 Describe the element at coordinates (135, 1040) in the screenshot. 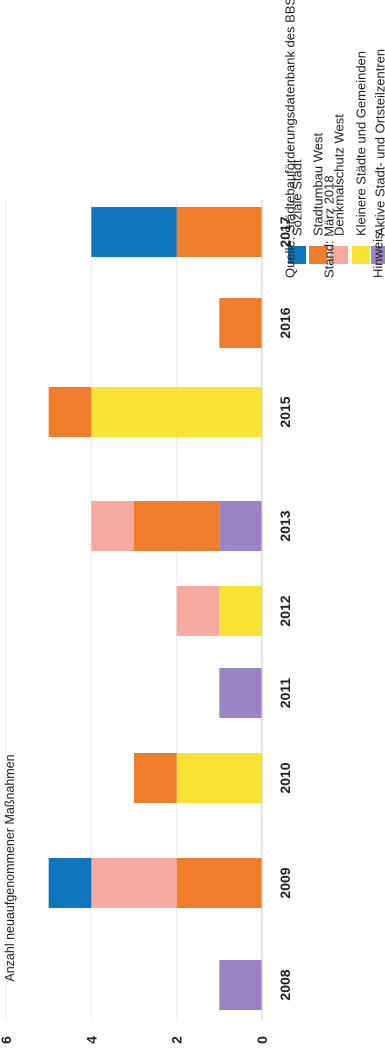

I see `y-tick-labels: 0 2 4 6` at that location.